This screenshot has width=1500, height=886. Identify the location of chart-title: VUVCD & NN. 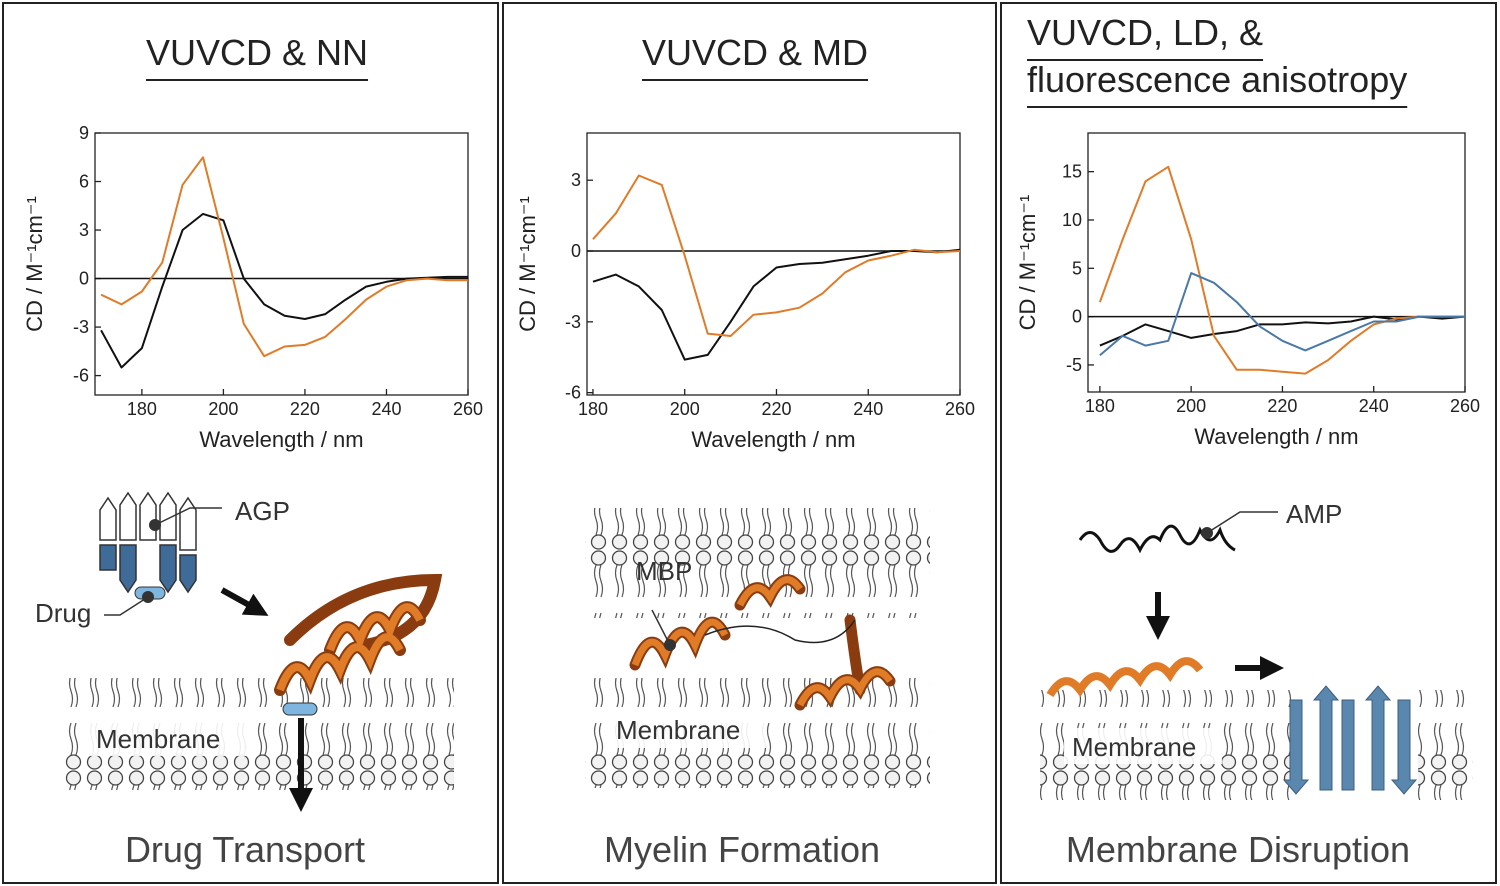
(257, 52).